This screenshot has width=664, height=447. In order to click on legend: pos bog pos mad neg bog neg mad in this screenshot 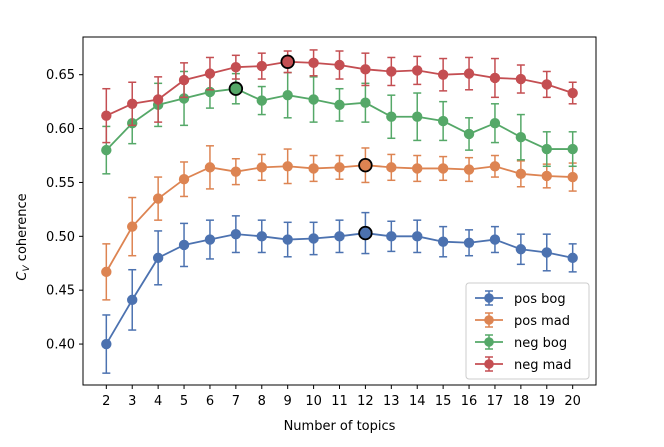, I will do `click(527, 331)`.